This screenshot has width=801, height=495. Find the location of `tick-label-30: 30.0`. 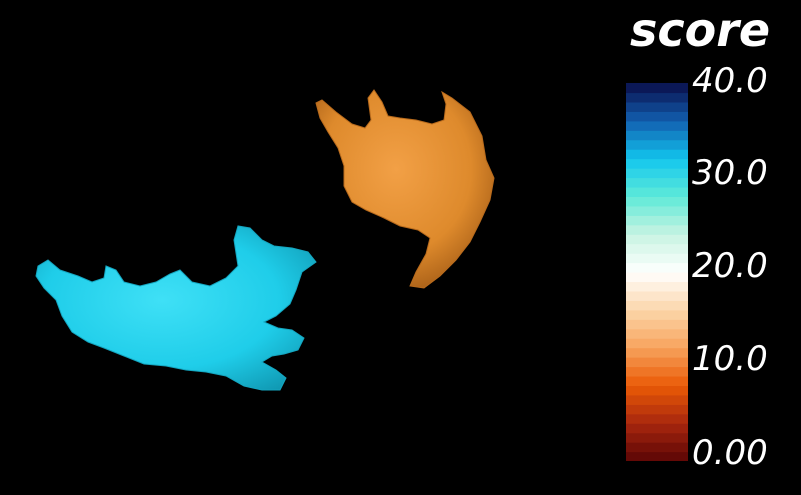

tick-label-30: 30.0 is located at coordinates (730, 173).